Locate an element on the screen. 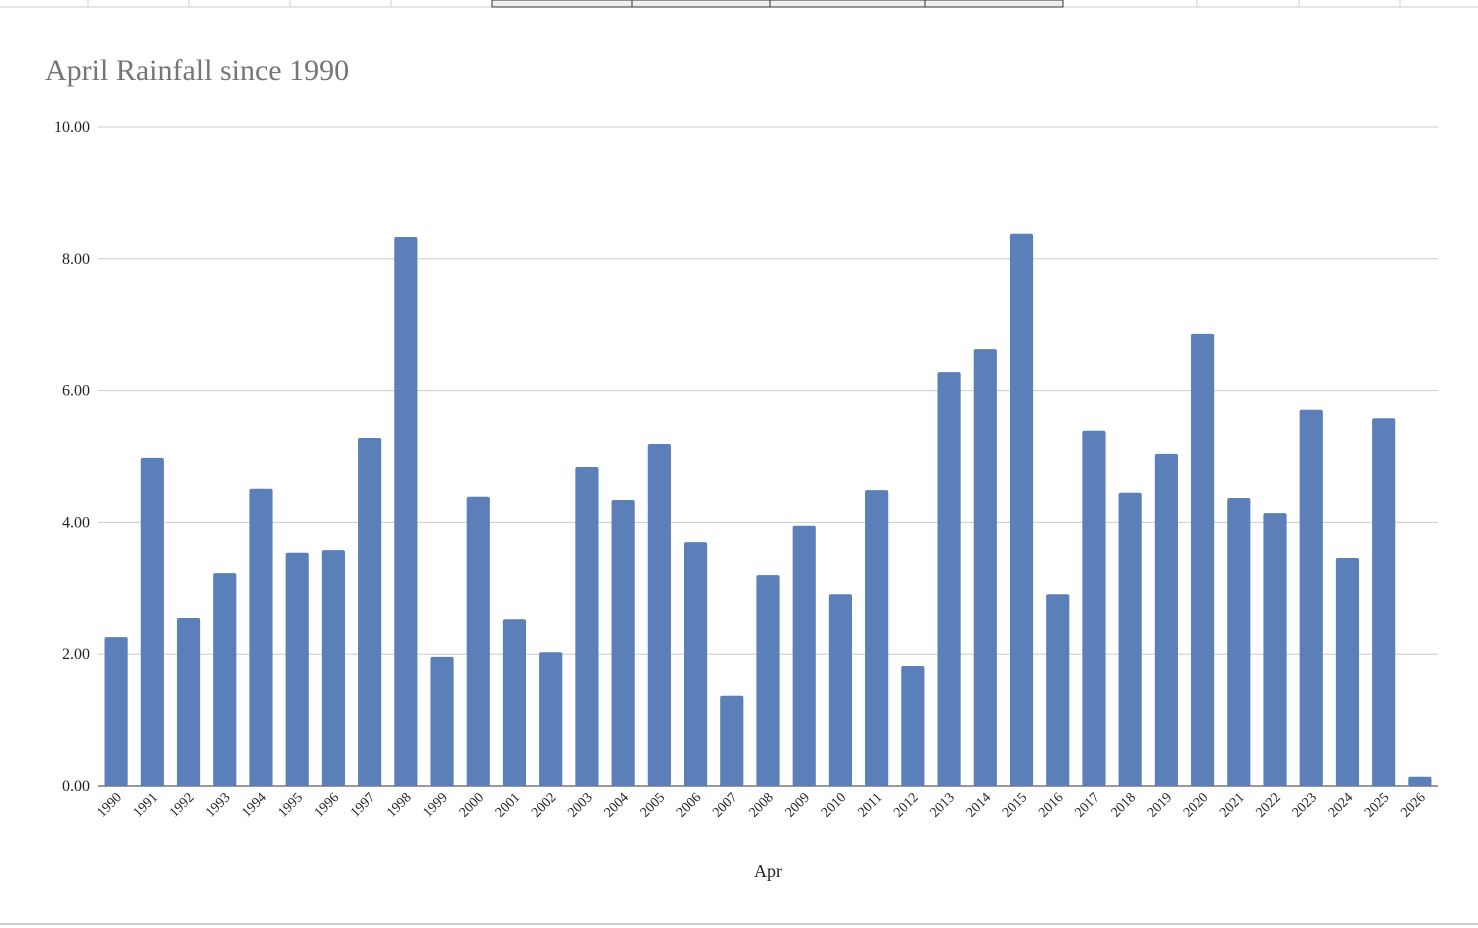 The height and width of the screenshot is (928, 1478). x-tick-label: 2015 is located at coordinates (1015, 805).